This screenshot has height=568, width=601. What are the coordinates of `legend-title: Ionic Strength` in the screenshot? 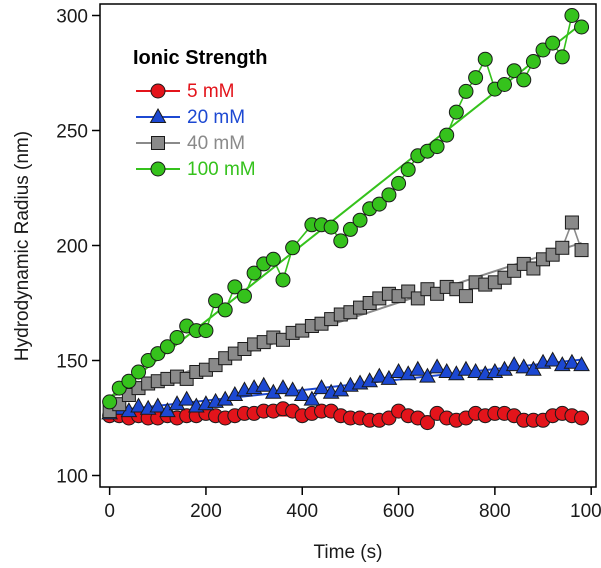 It's located at (200, 58).